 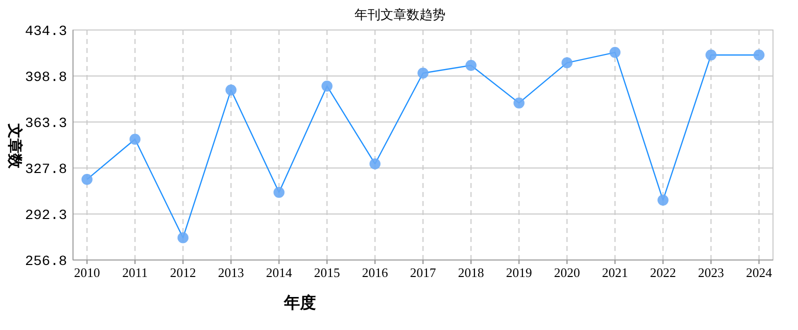 What do you see at coordinates (615, 272) in the screenshot?
I see `x-tick-label: 2021` at bounding box center [615, 272].